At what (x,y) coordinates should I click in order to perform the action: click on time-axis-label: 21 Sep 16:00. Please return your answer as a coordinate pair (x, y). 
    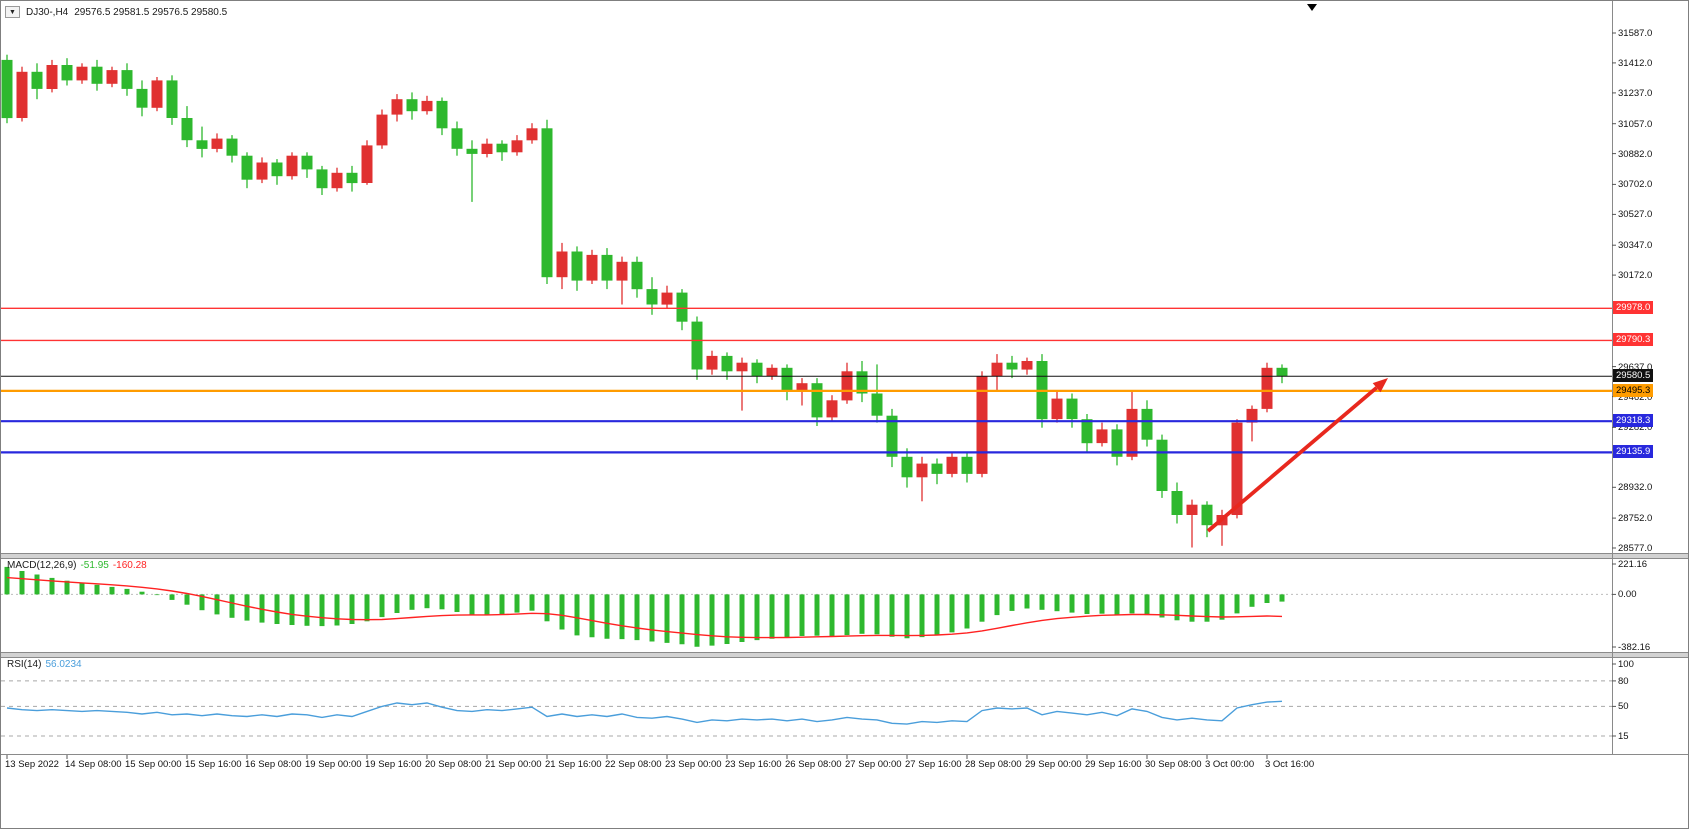
    Looking at the image, I should click on (573, 764).